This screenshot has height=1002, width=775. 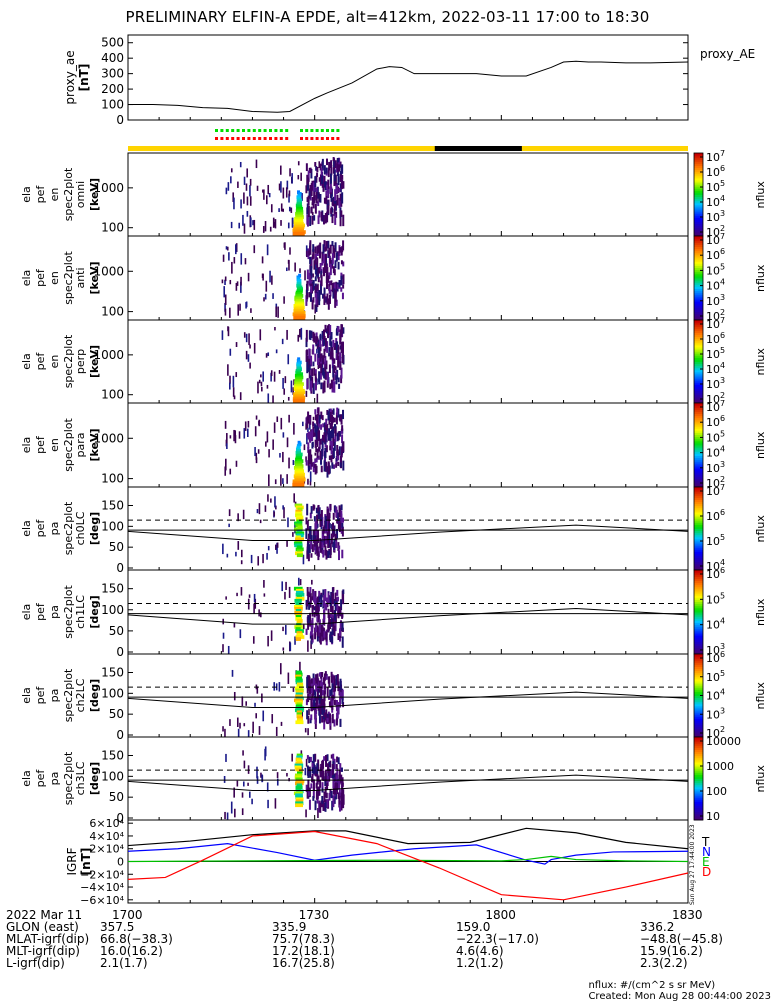 What do you see at coordinates (715, 300) in the screenshot?
I see `ela-pef-en-spec2plot-anti-colorbar-tick-label: 10³` at bounding box center [715, 300].